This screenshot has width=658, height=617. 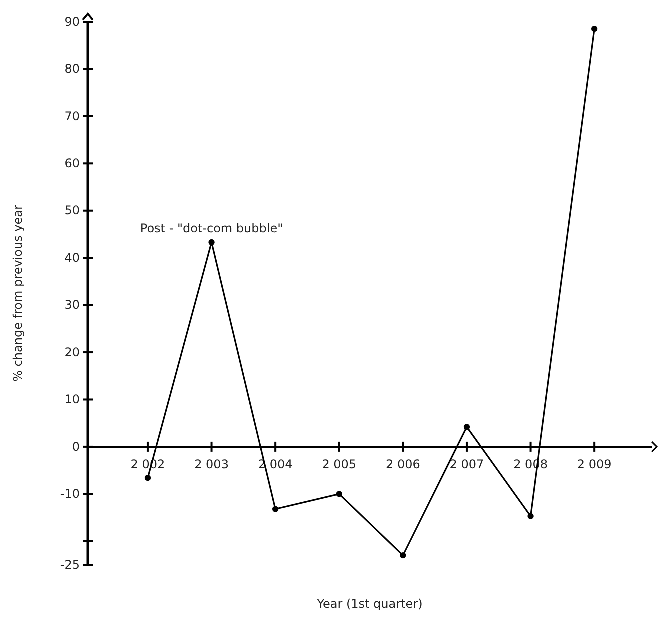 I want to click on y-tick-label: 20, so click(x=72, y=352).